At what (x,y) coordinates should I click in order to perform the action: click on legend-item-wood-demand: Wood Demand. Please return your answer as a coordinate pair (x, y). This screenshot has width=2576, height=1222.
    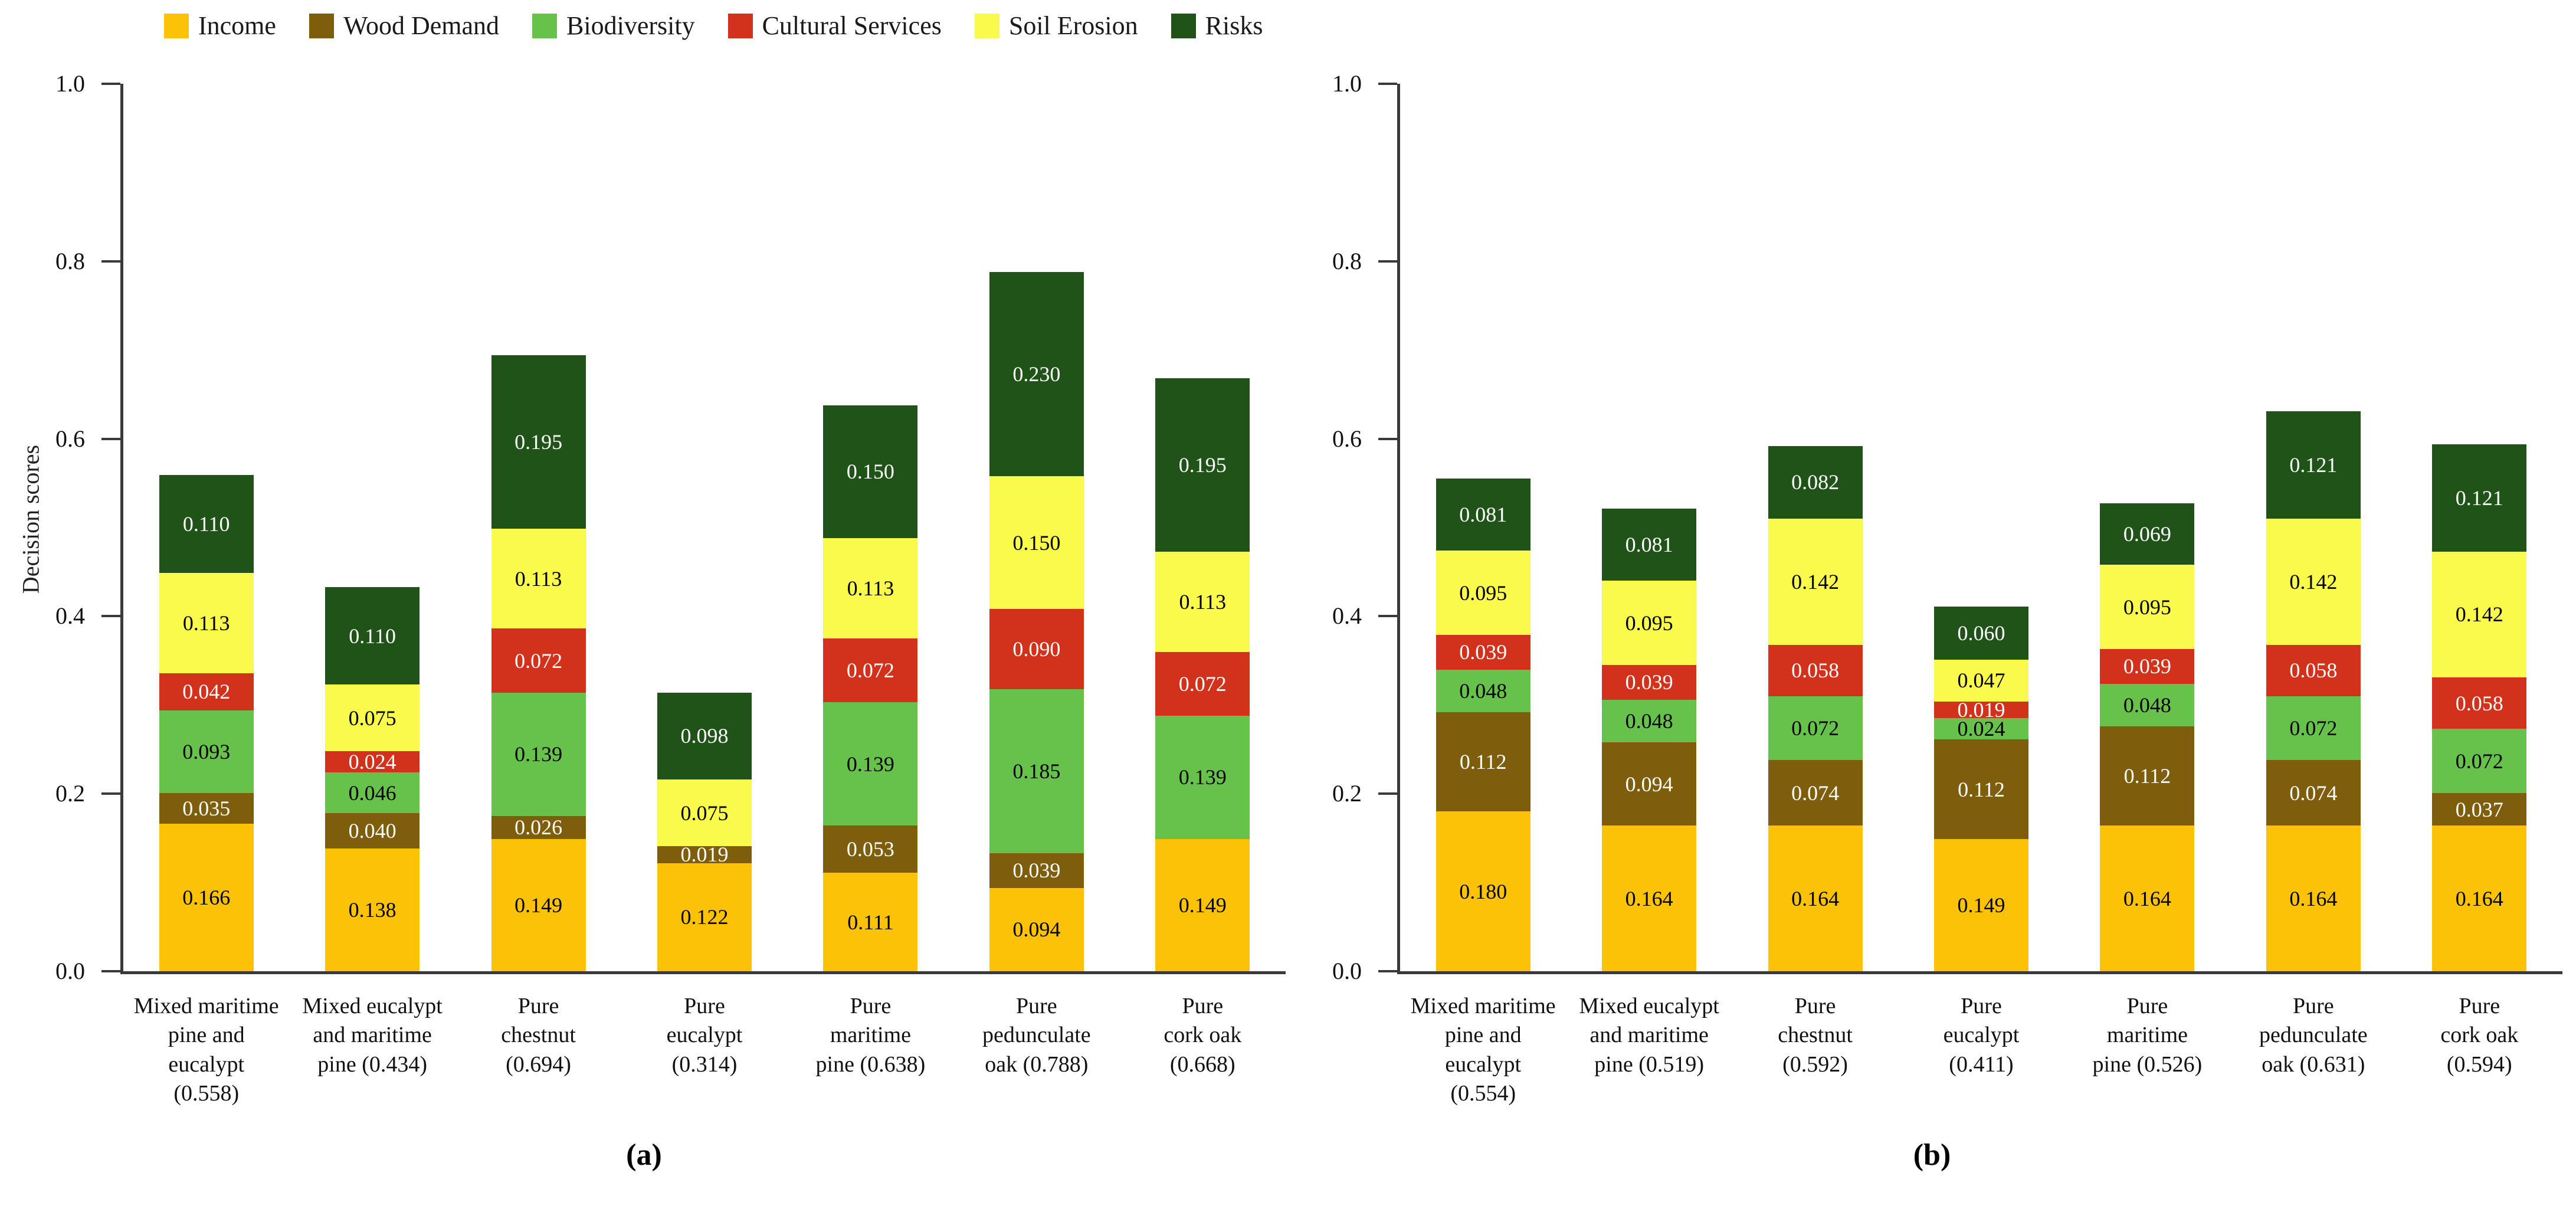
    Looking at the image, I should click on (404, 26).